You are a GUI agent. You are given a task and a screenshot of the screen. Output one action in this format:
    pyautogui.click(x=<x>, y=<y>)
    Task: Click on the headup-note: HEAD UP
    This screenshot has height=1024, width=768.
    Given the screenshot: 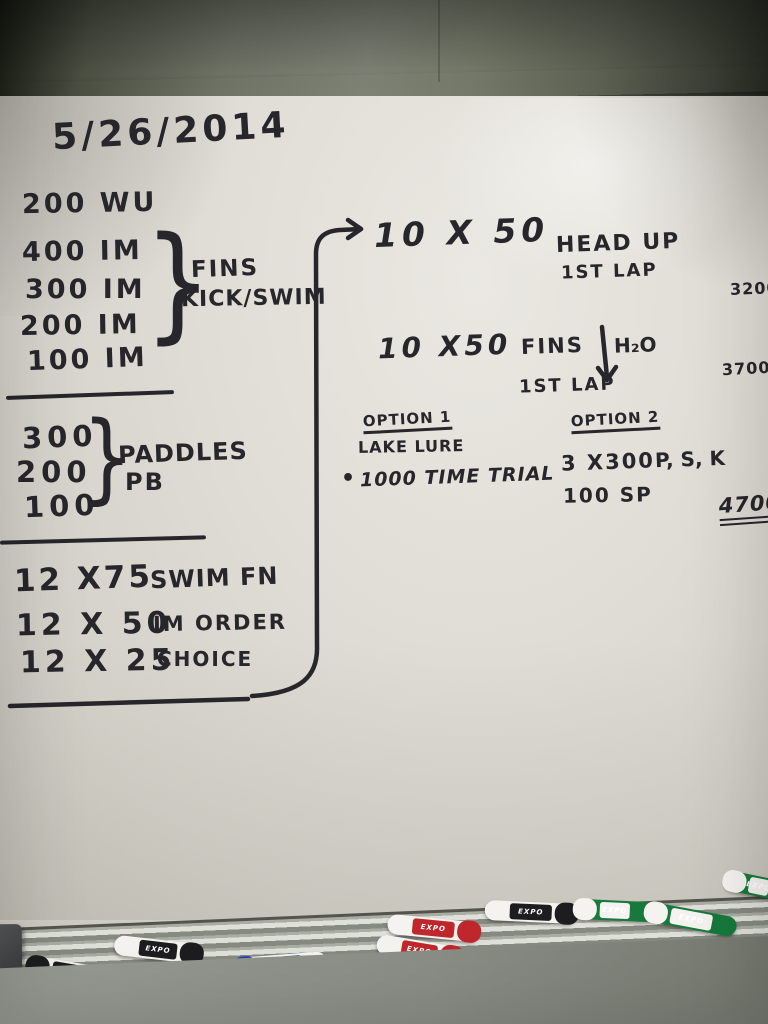 What is the action you would take?
    pyautogui.click(x=618, y=243)
    